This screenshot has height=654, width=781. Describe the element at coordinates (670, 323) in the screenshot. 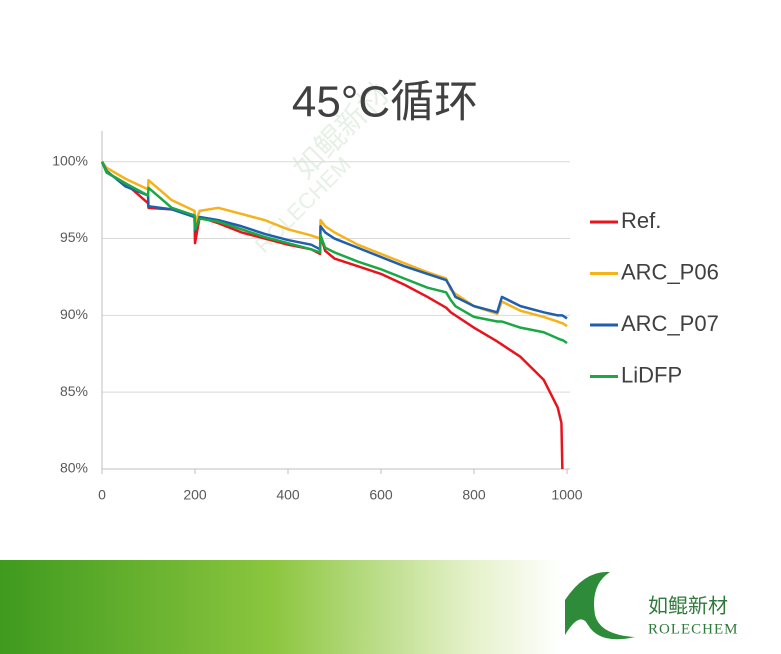

I see `legend-label: ARC_P07` at that location.